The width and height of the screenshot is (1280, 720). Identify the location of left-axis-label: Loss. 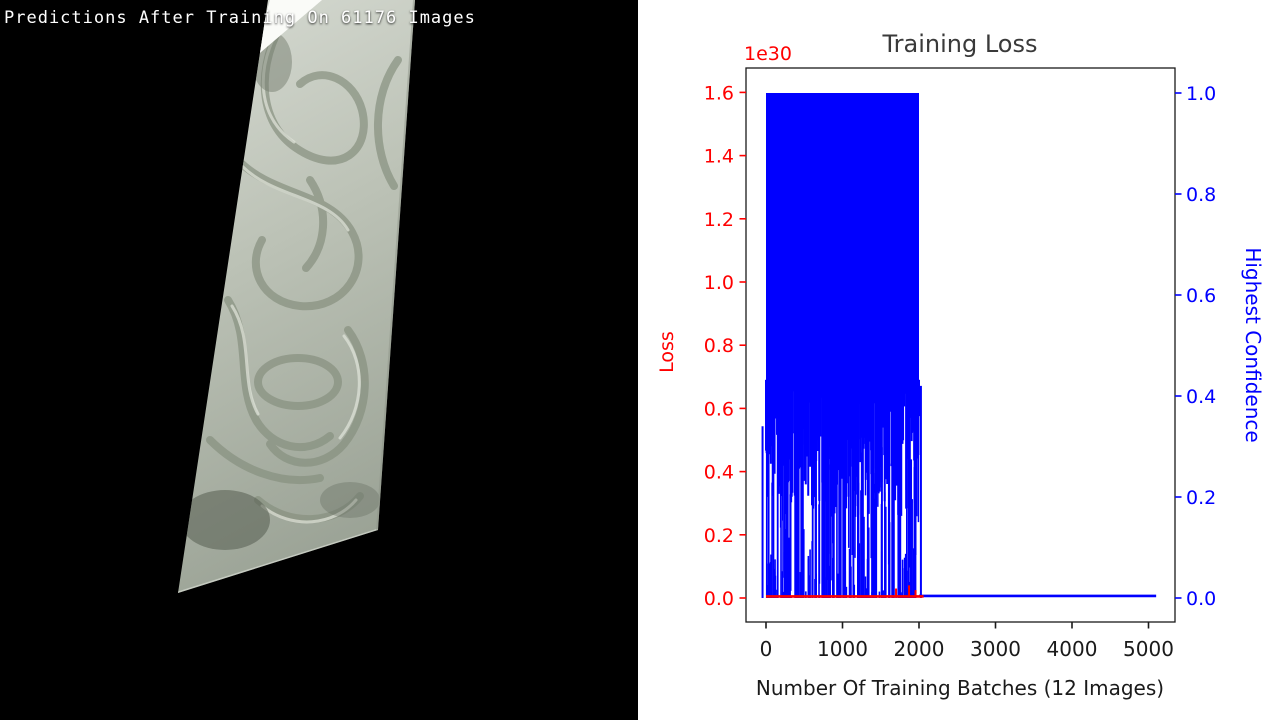
(667, 352).